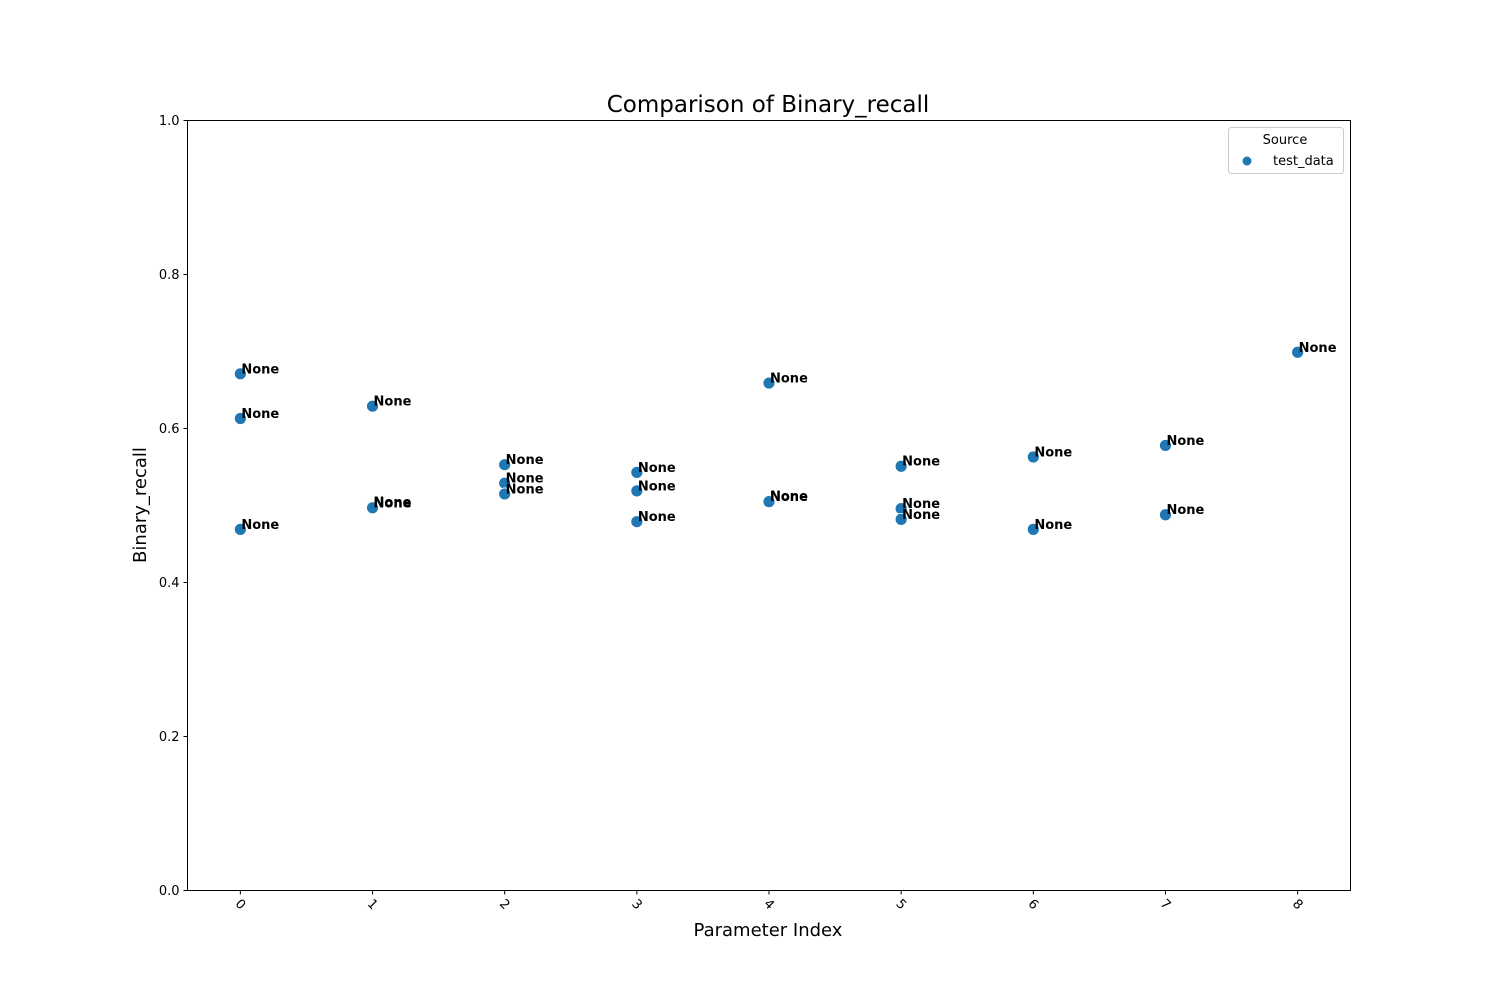 The height and width of the screenshot is (1000, 1500). What do you see at coordinates (769, 440) in the screenshot?
I see `data-points` at bounding box center [769, 440].